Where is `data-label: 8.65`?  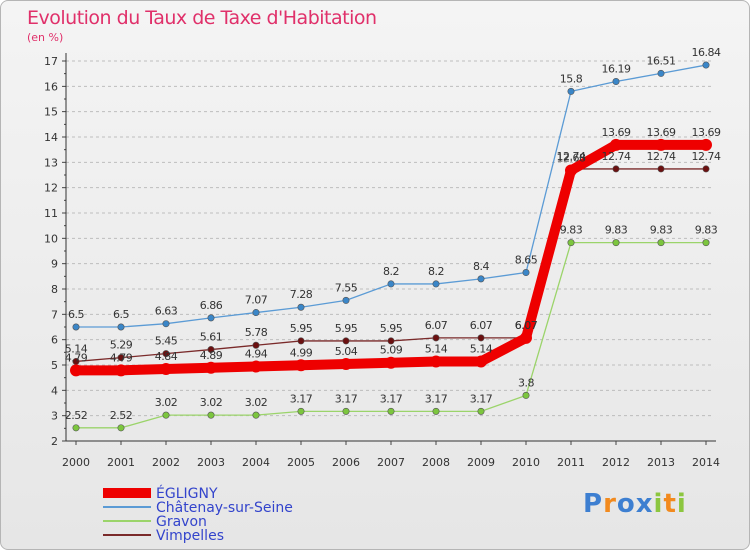 data-label: 8.65 is located at coordinates (526, 260).